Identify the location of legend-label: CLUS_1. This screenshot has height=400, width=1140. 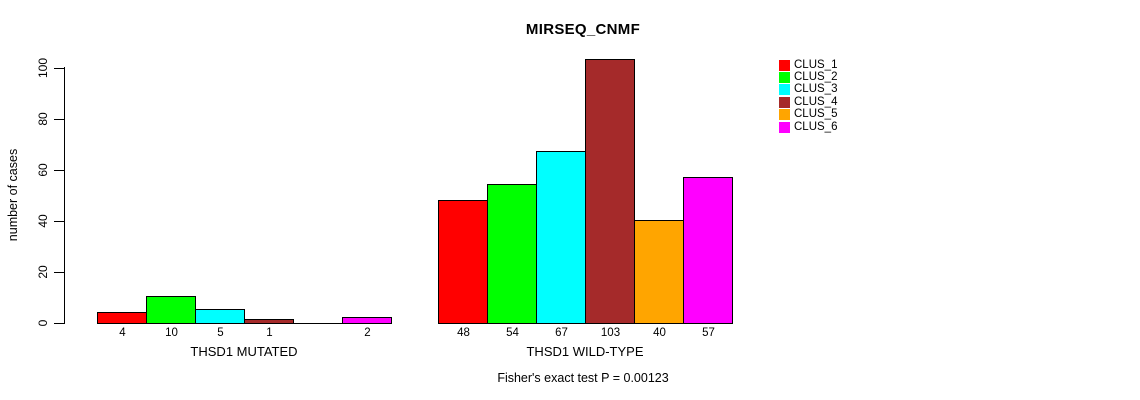
(816, 64).